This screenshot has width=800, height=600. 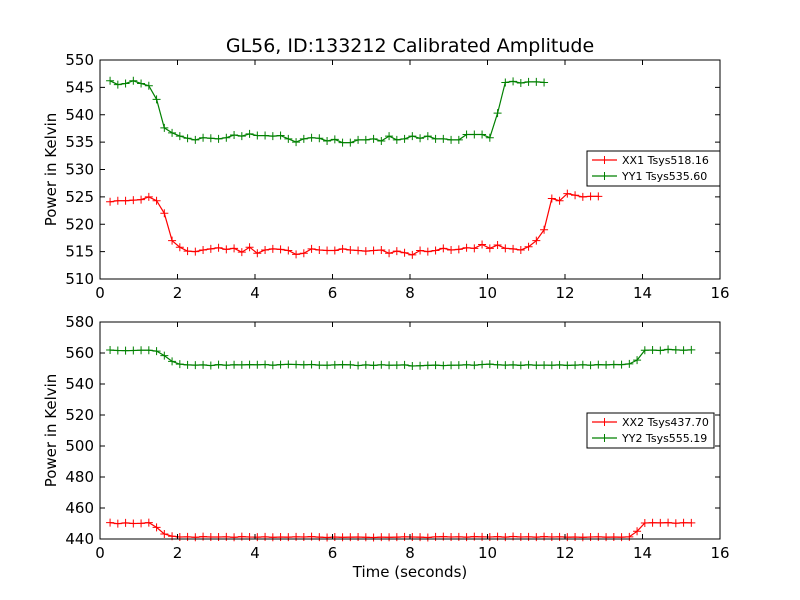 I want to click on top-x-tick-label: 4, so click(x=255, y=293).